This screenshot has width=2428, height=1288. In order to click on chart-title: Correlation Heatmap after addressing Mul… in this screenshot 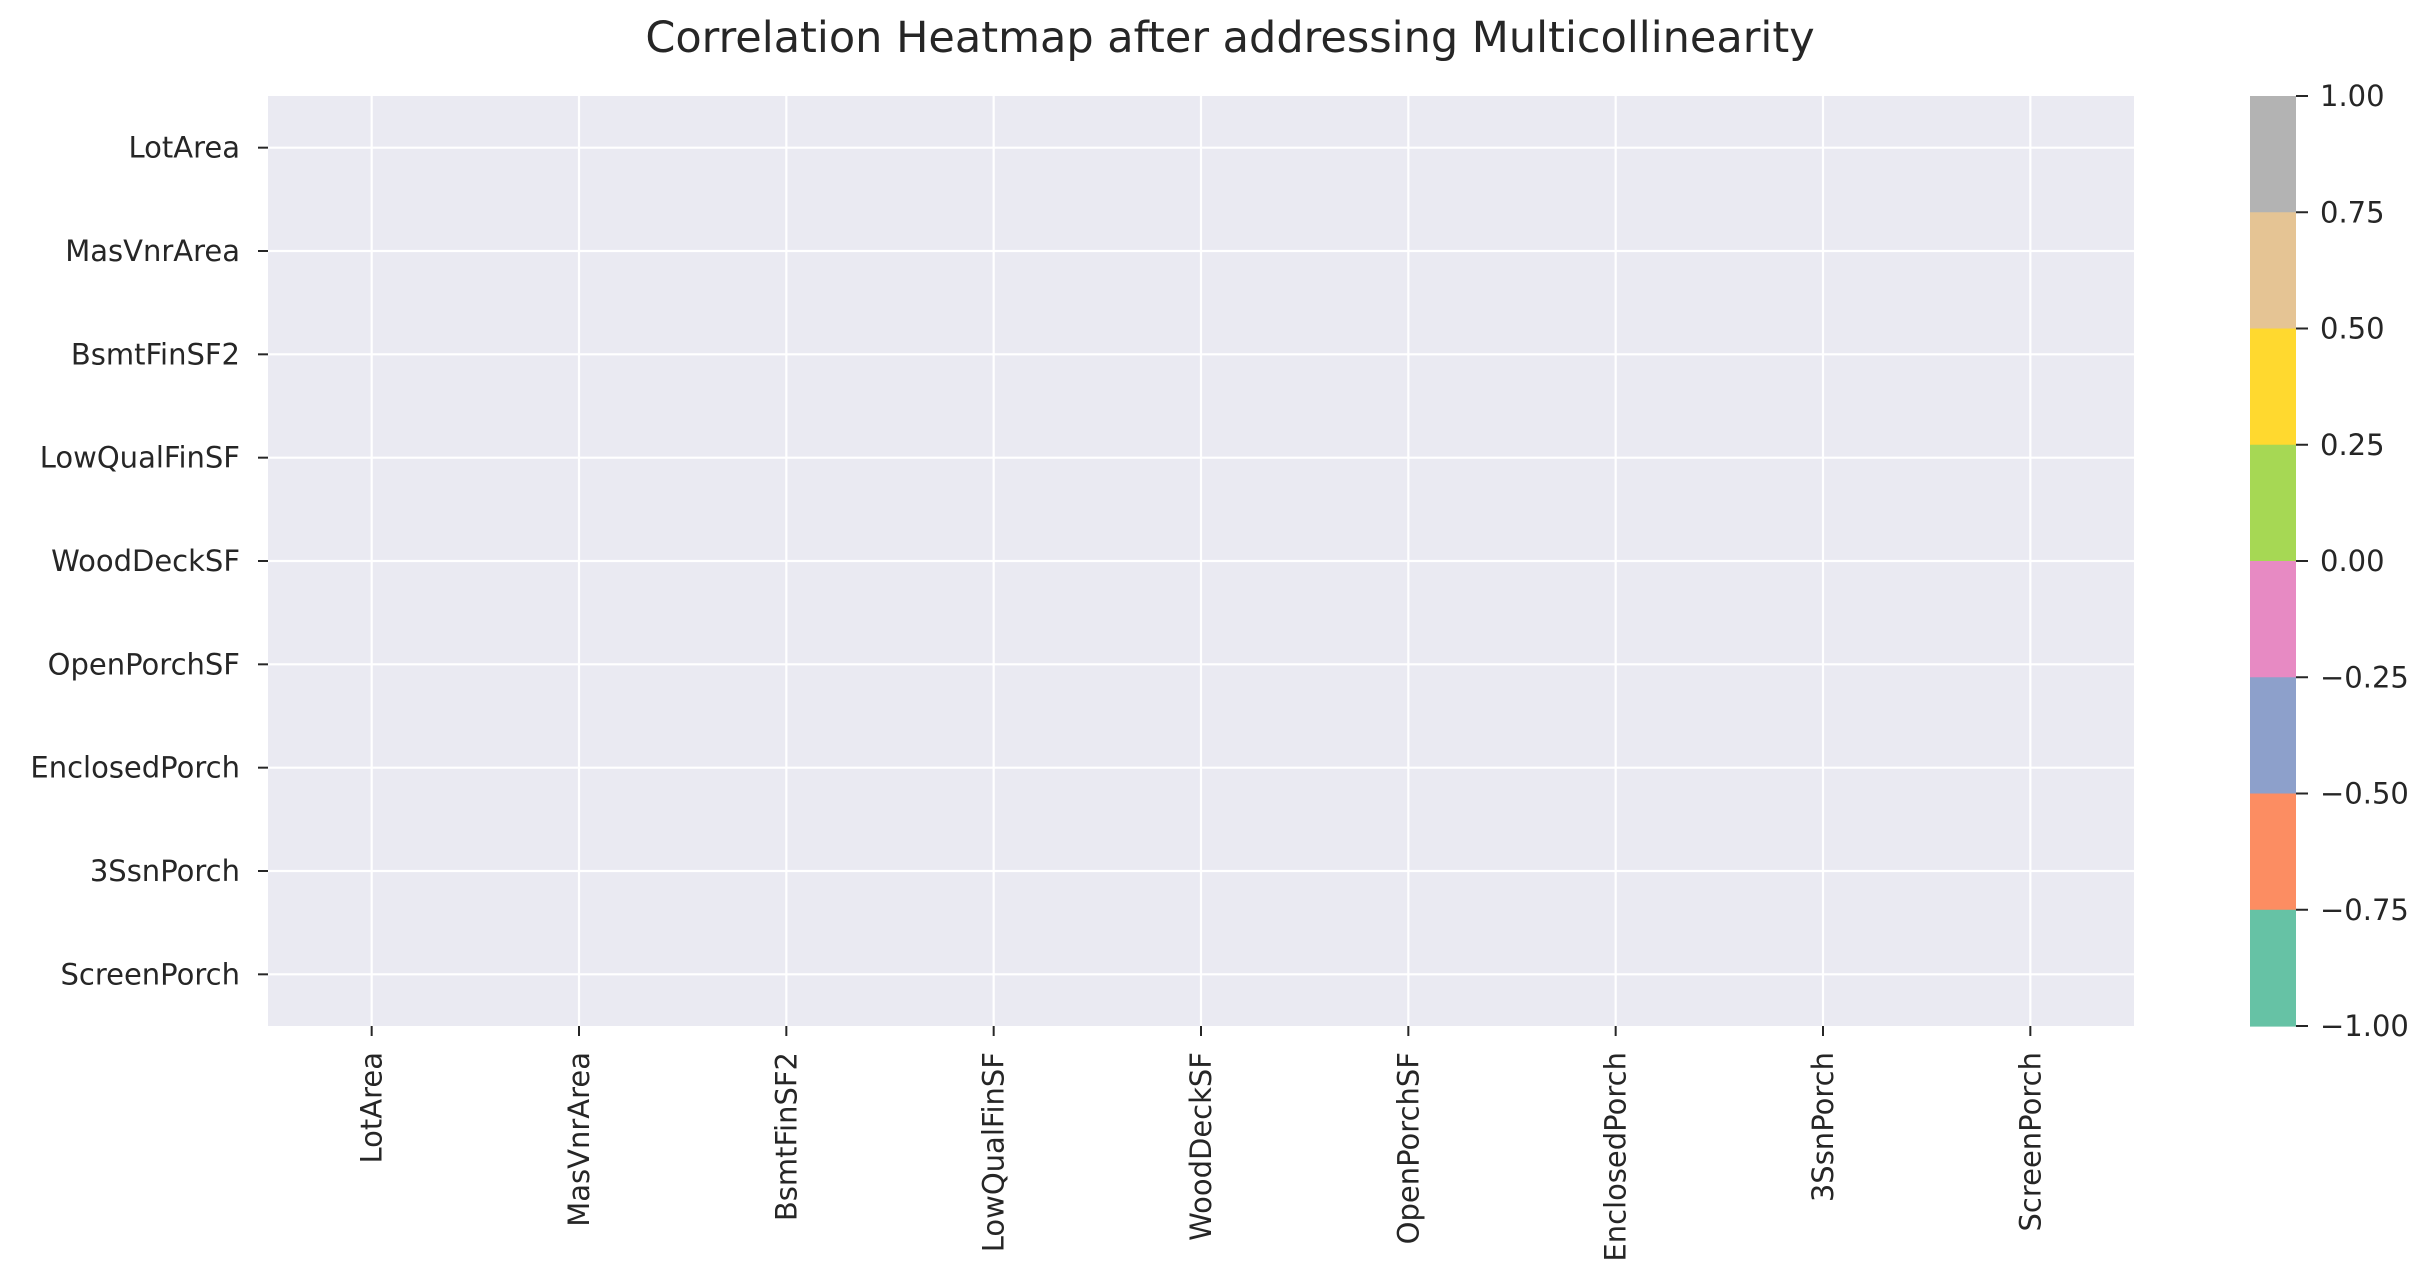, I will do `click(1229, 38)`.